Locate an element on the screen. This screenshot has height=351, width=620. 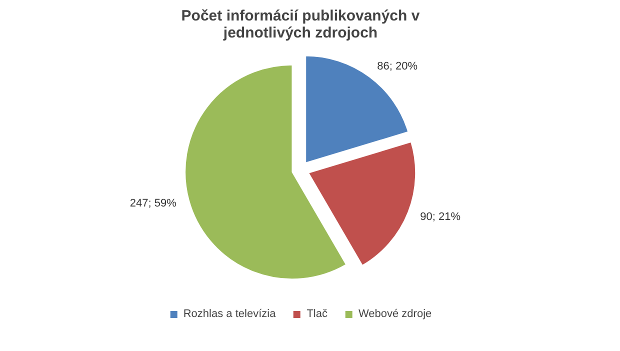
legend-label: Rozhlas a televízia is located at coordinates (229, 314).